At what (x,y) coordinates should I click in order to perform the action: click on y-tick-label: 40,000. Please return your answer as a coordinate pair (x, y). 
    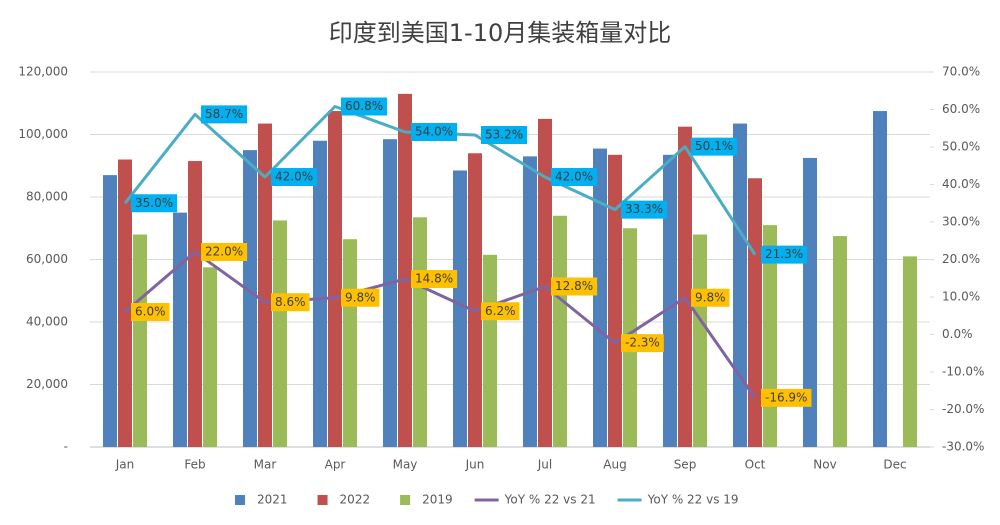
    Looking at the image, I should click on (47, 322).